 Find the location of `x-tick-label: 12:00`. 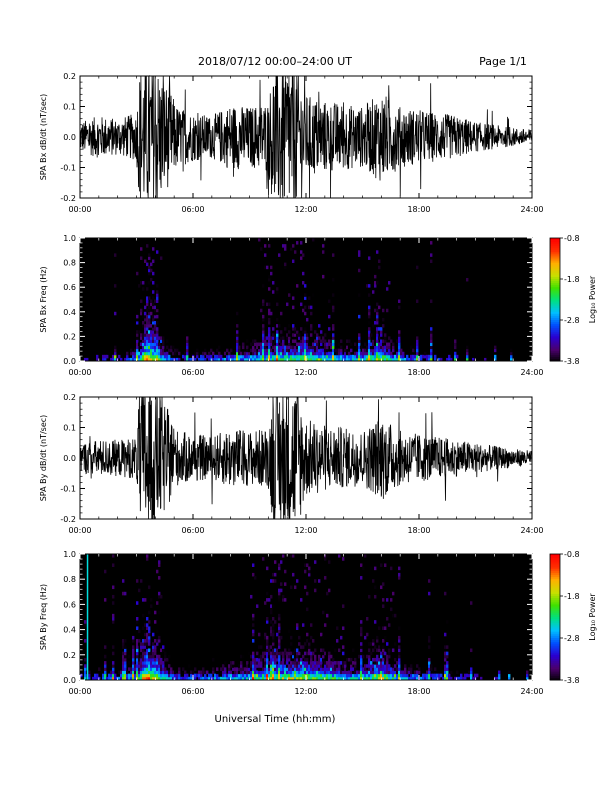

x-tick-label: 12:00 is located at coordinates (305, 209).